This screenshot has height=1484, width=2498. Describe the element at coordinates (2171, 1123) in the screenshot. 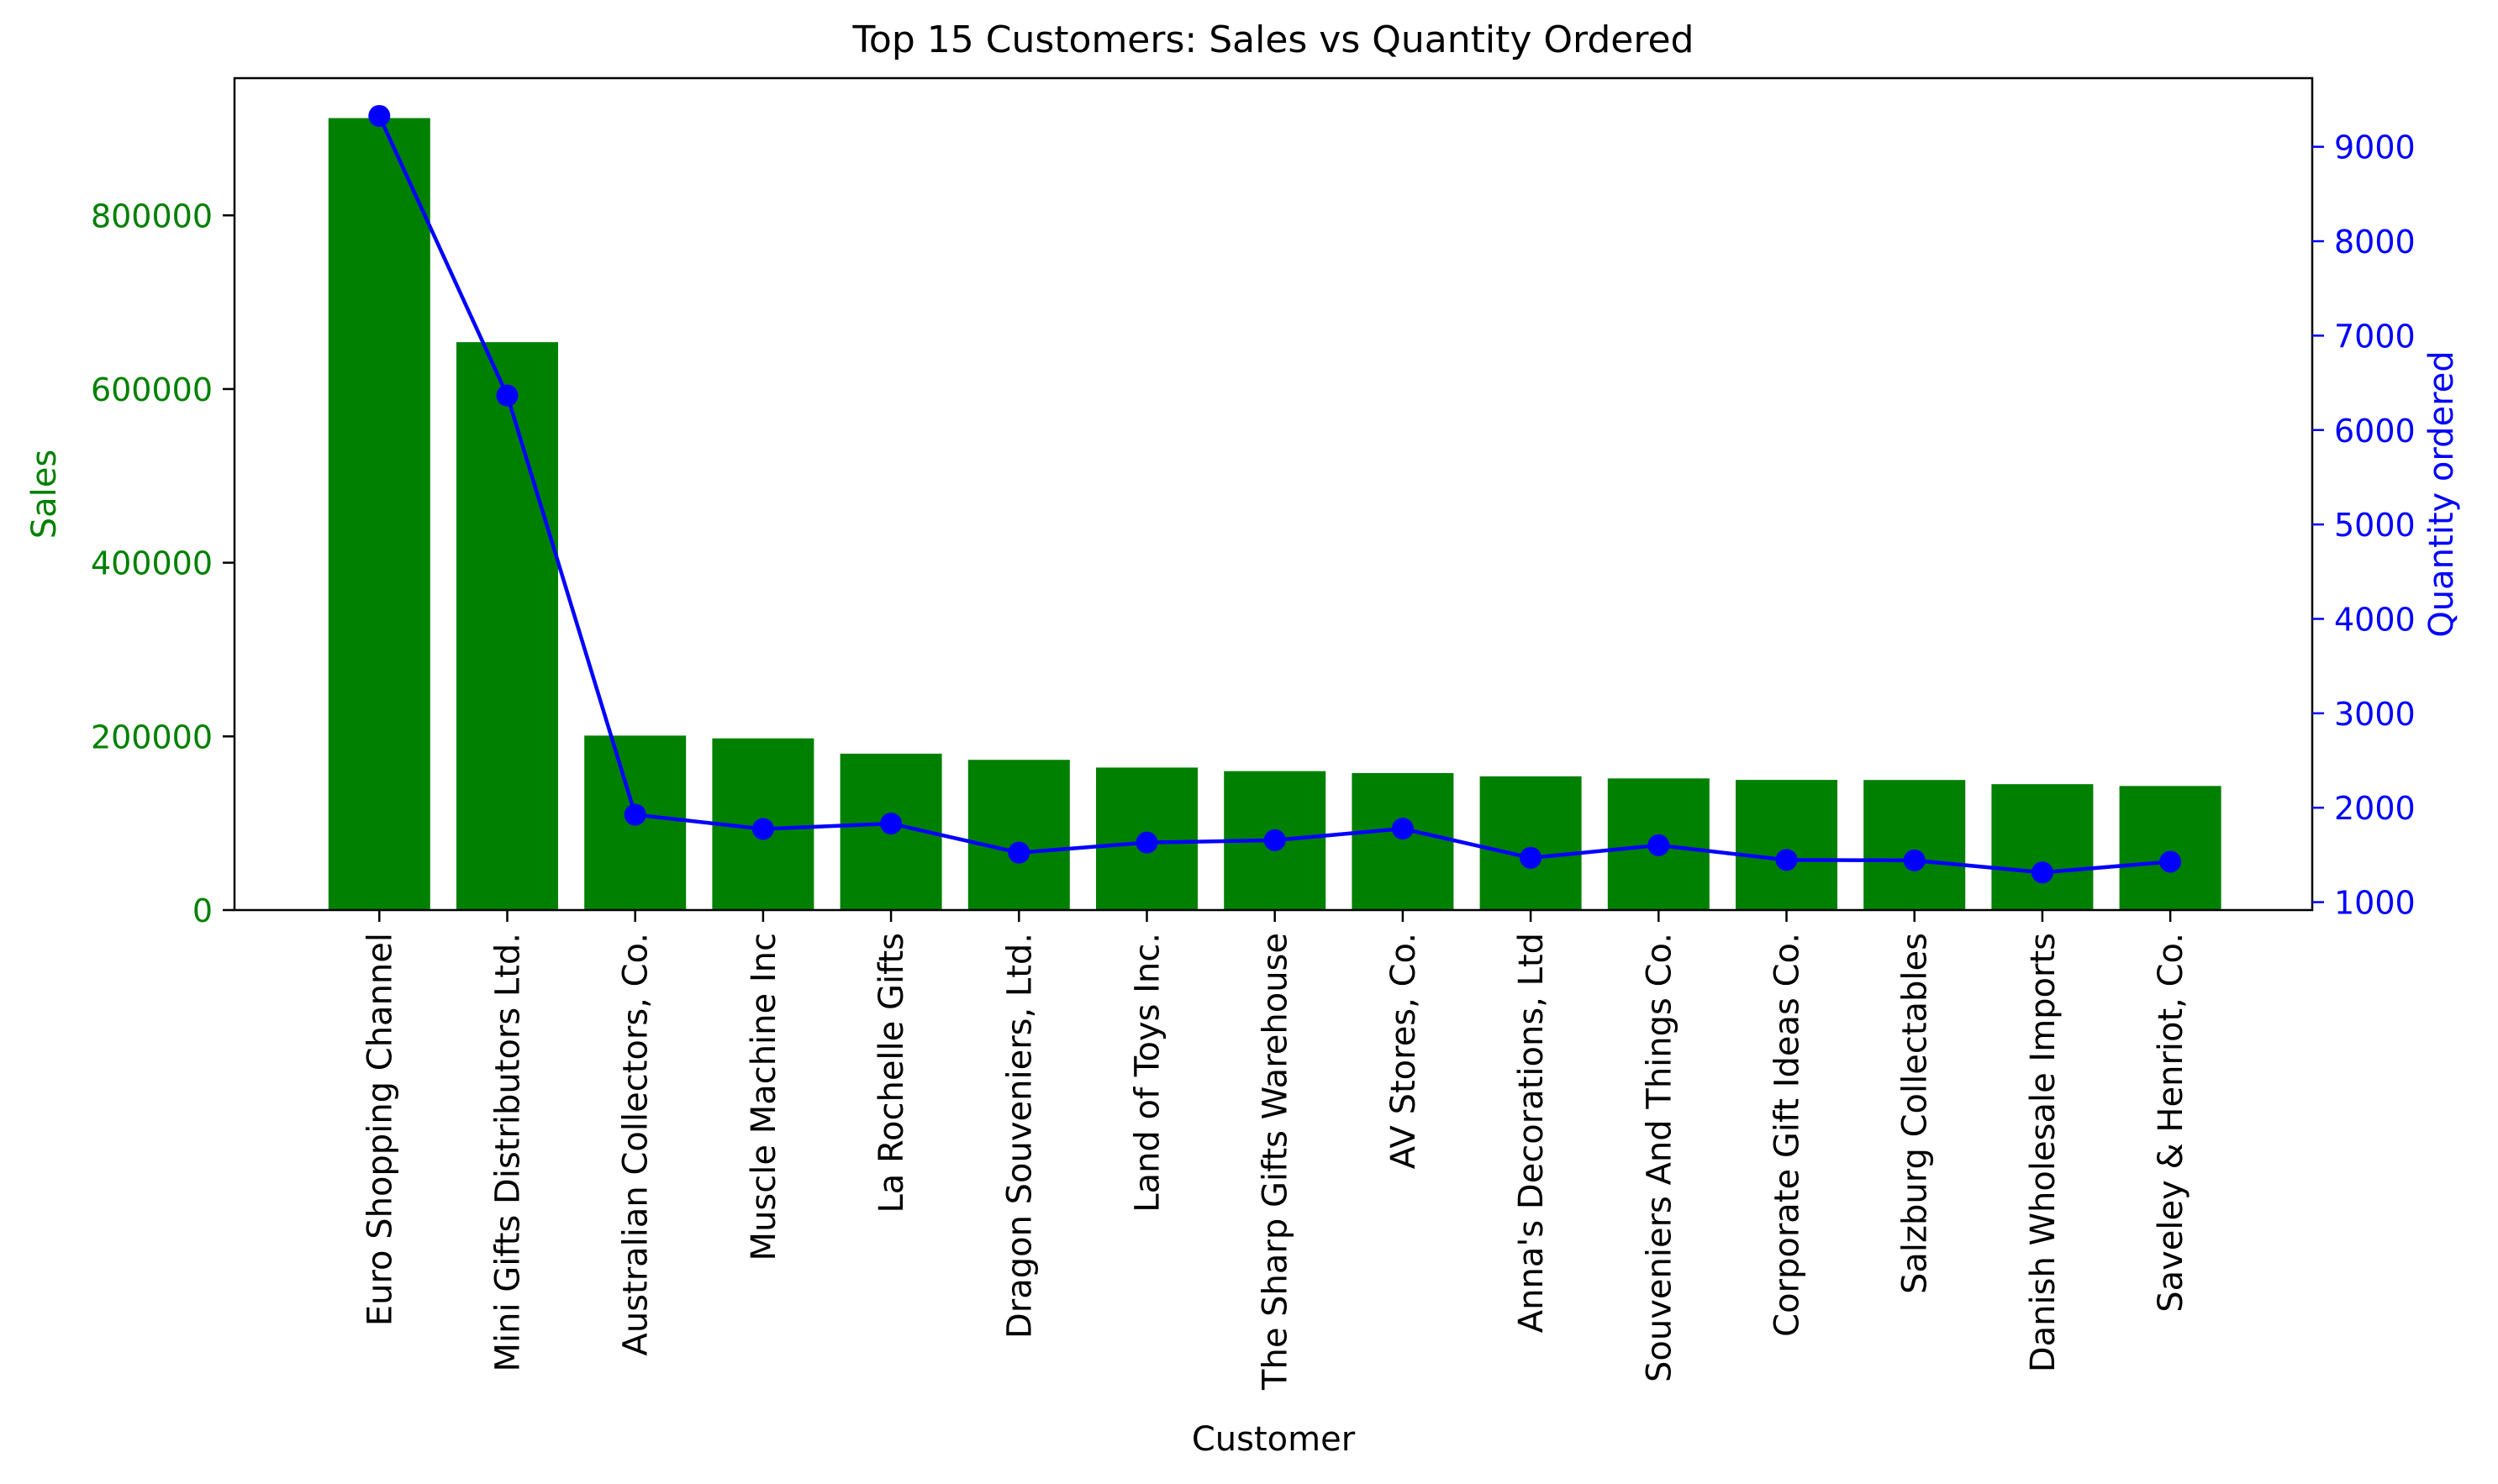

I see `x-tick-label: Saveley & Henriot, Co.` at that location.